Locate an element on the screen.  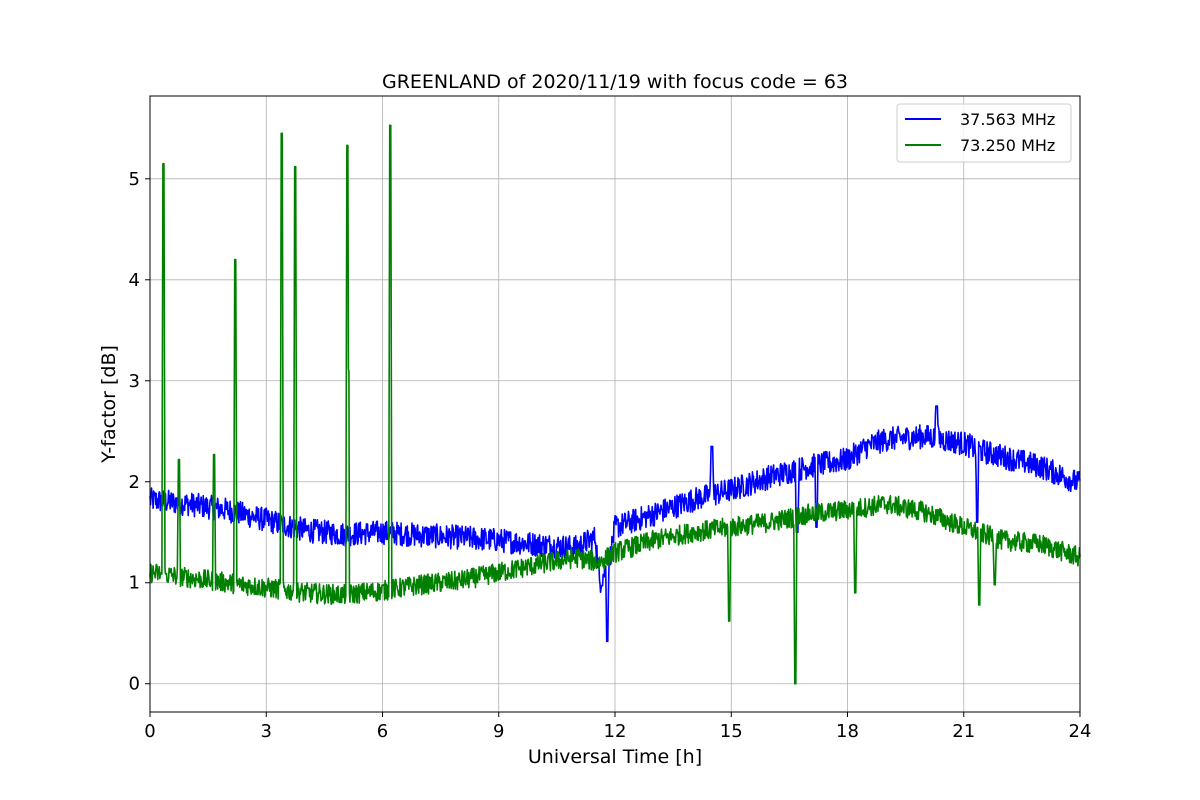
x-tick-label: 3 is located at coordinates (266, 731).